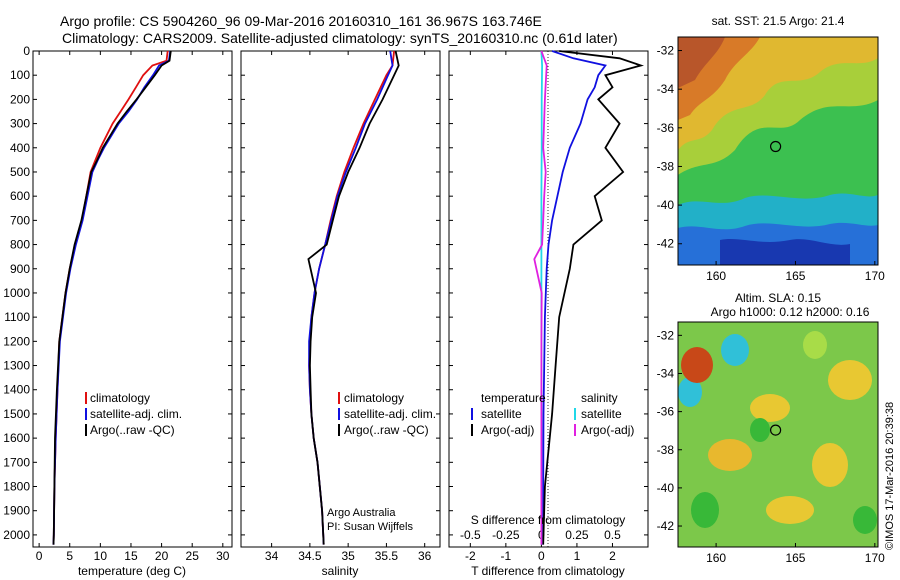 This screenshot has width=900, height=580. Describe the element at coordinates (26, 51) in the screenshot. I see `depth-tick-label: 0` at that location.